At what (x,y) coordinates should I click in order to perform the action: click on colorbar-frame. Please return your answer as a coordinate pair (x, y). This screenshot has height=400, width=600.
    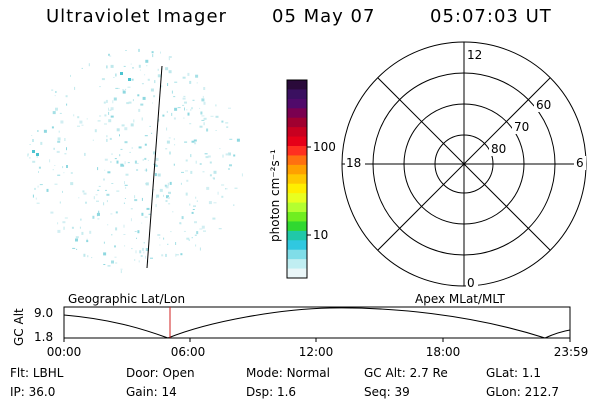
    Looking at the image, I should click on (297, 179).